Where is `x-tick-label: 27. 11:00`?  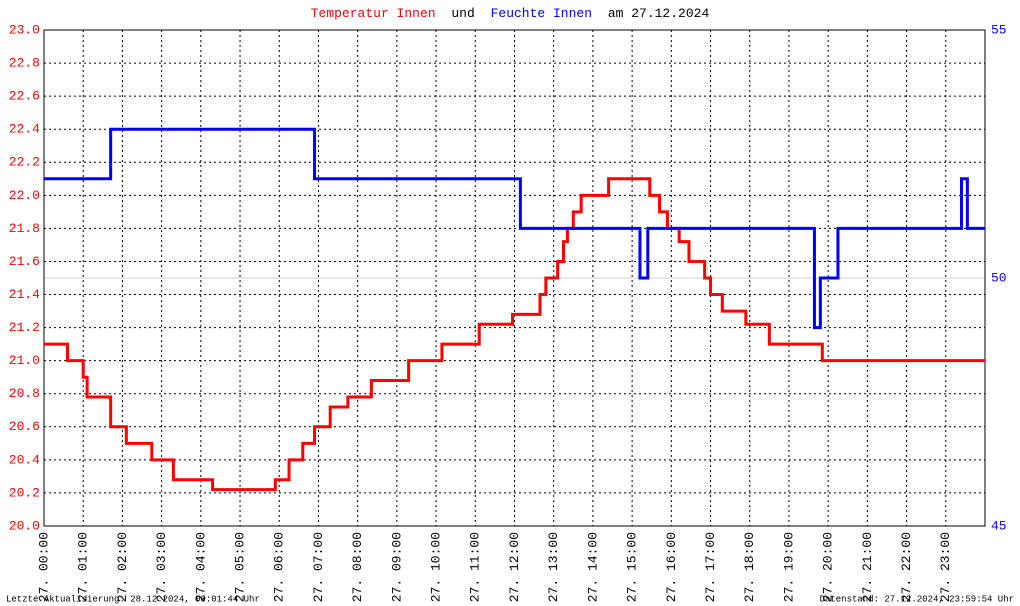
x-tick-label: 27. 11:00 is located at coordinates (475, 567).